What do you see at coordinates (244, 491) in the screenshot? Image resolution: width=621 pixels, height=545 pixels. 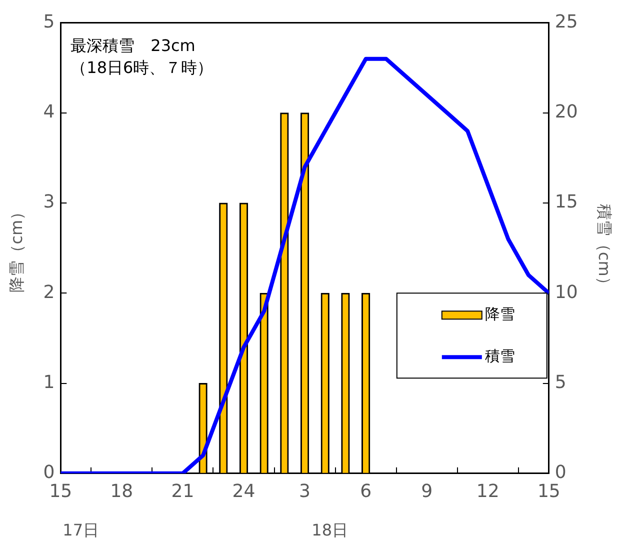 I see `x-tick-label: 24` at bounding box center [244, 491].